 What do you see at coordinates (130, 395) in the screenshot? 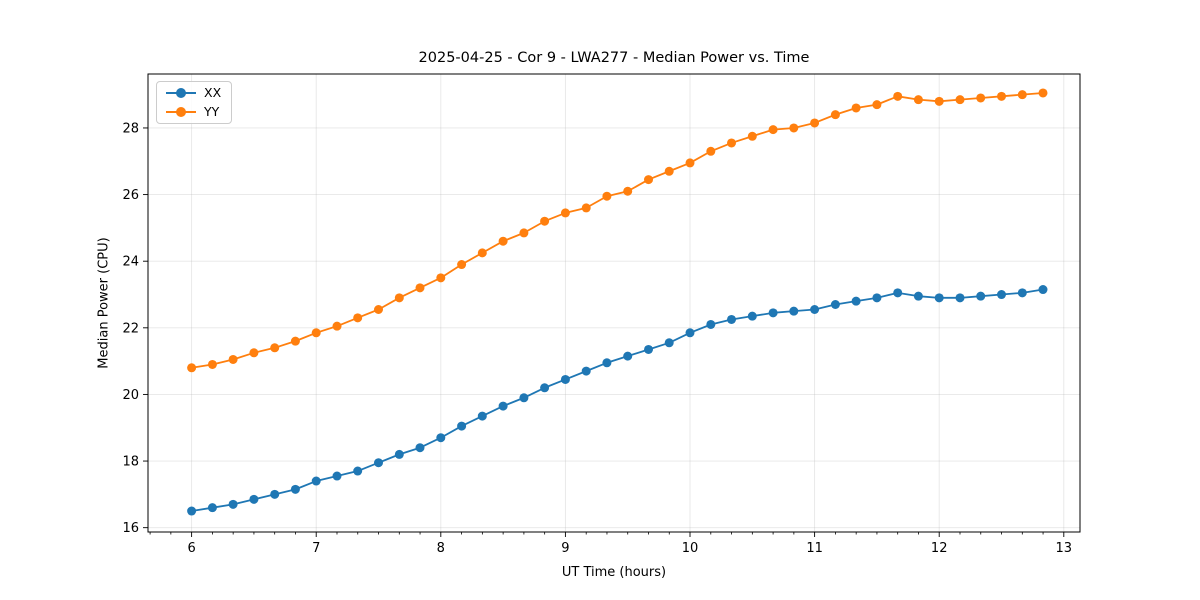
I see `y-tick-label: 20` at bounding box center [130, 395].